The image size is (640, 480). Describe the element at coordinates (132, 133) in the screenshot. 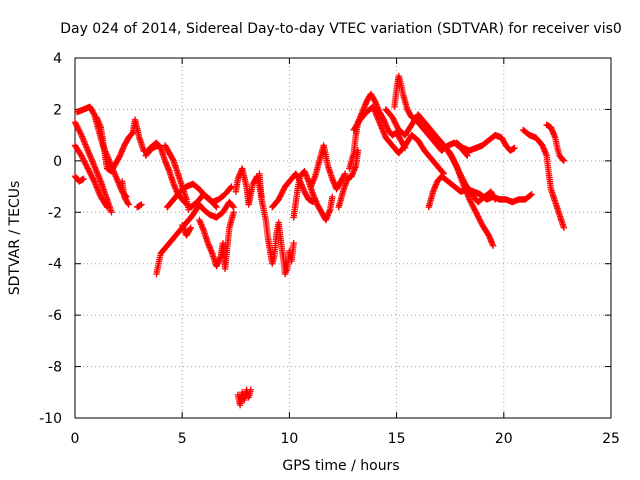

I see `data-point-arc5` at that location.